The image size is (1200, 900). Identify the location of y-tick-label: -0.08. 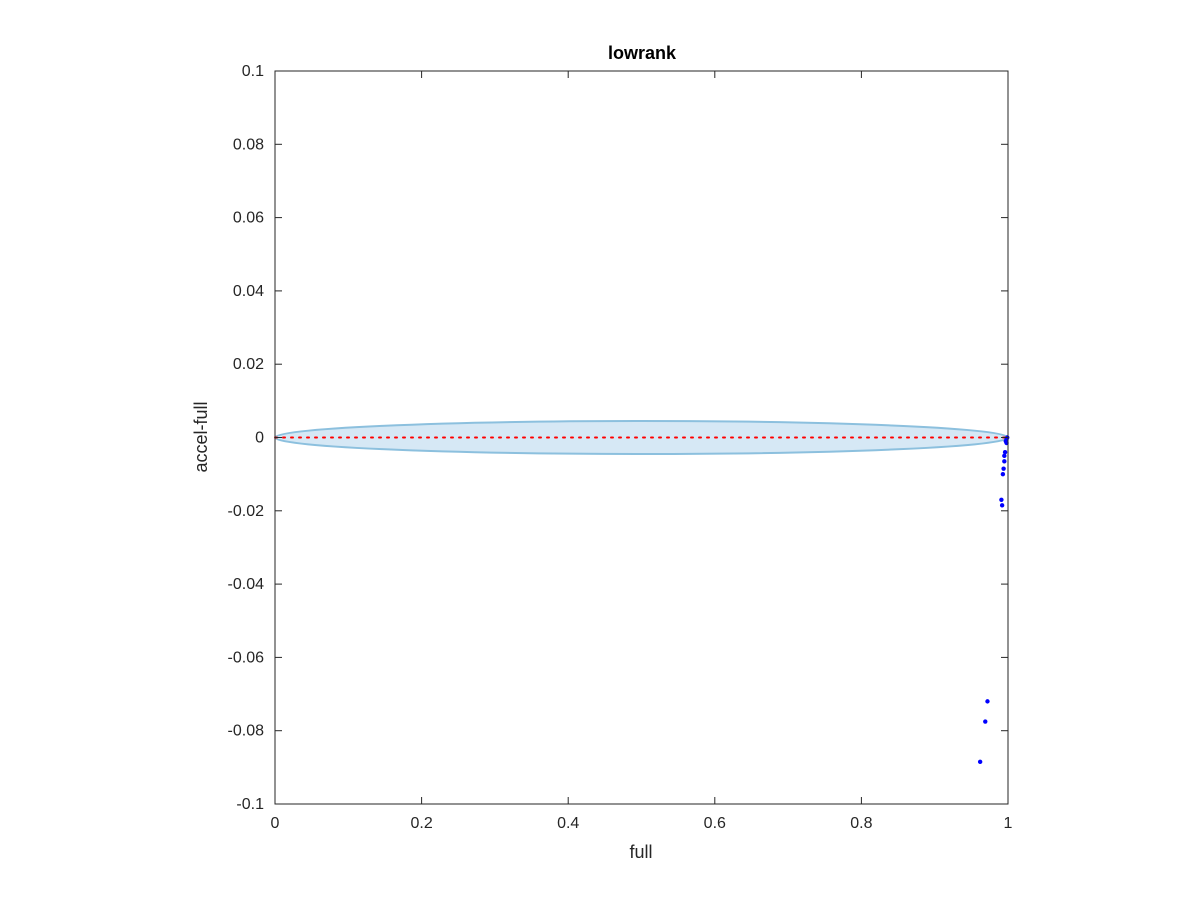
(246, 731).